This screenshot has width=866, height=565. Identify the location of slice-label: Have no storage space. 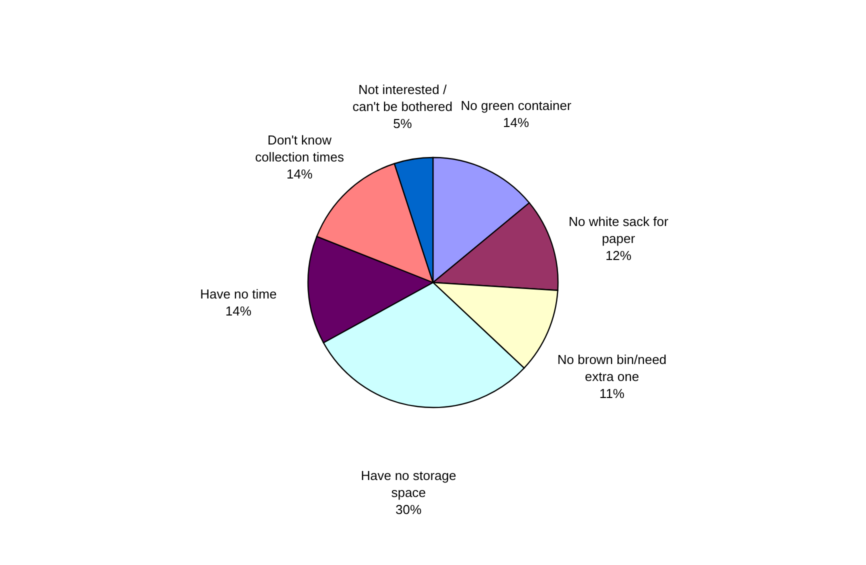
(408, 484).